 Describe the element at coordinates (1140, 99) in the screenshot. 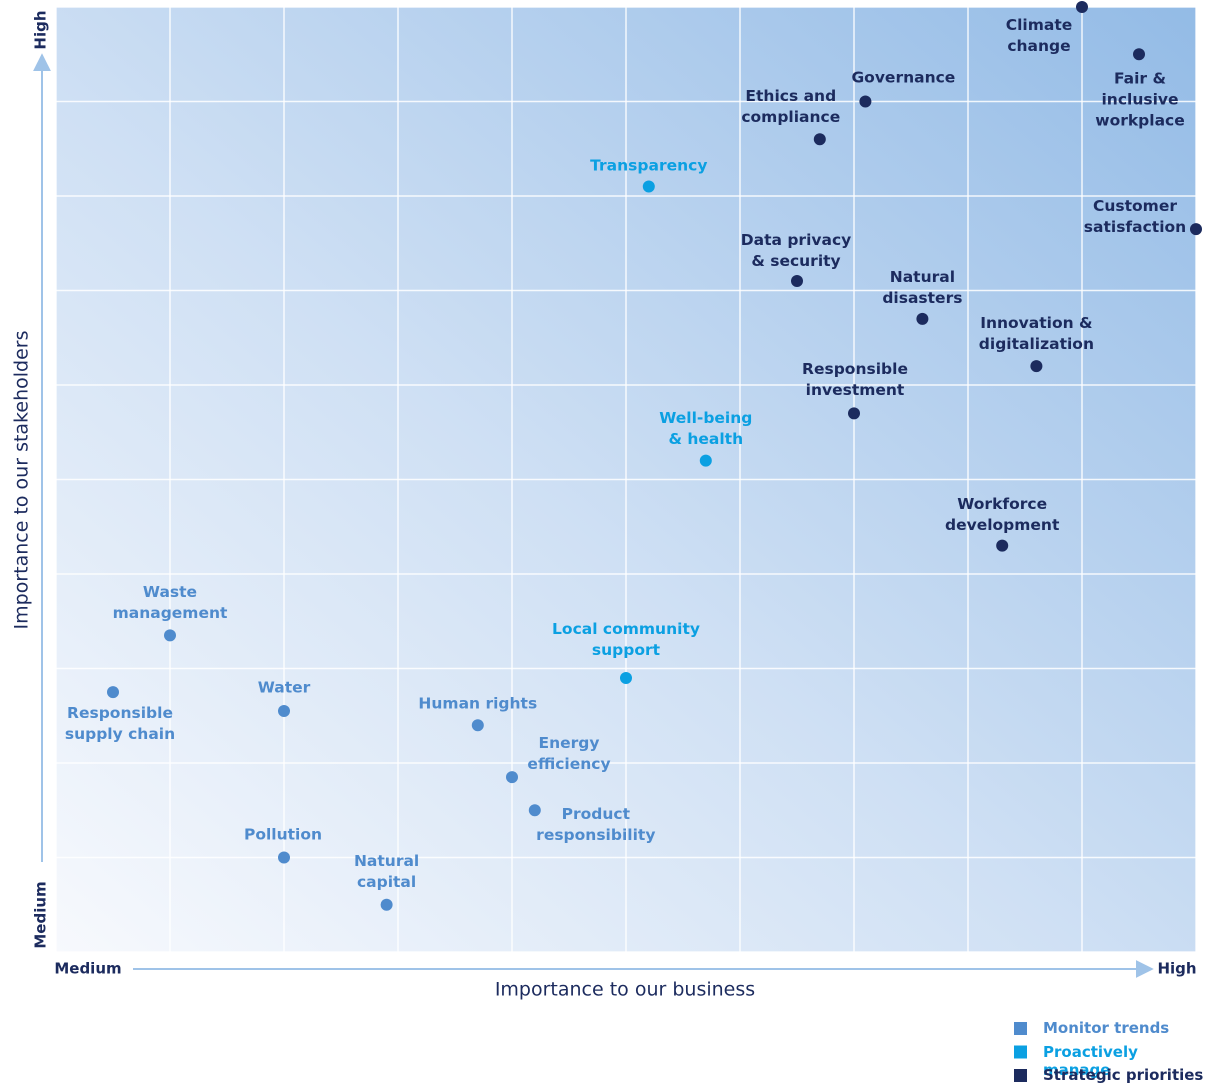

I see `point-label: Fair & inclusive workplace` at that location.